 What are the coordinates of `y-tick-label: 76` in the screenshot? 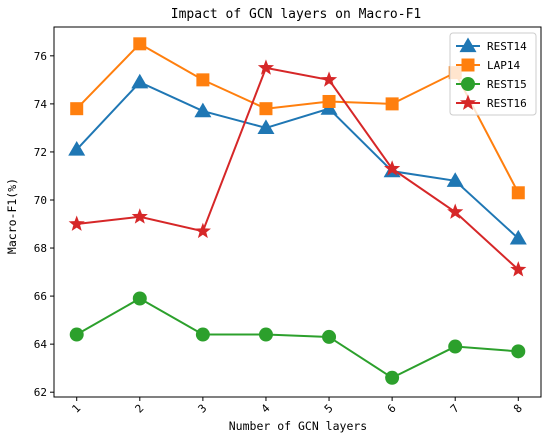 It's located at (40, 56).